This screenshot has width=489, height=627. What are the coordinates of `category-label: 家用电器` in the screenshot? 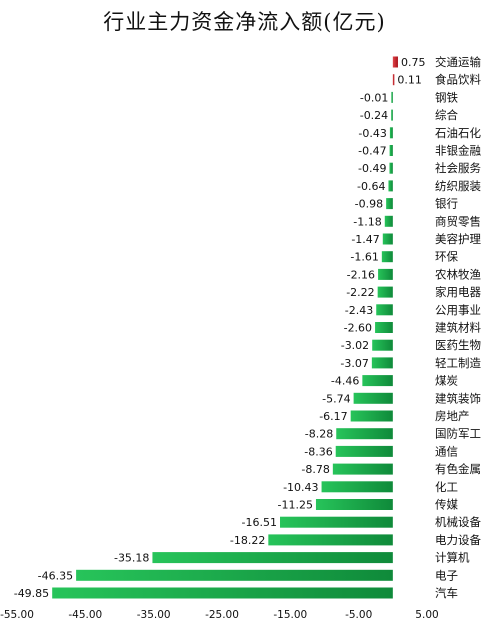 It's located at (458, 292).